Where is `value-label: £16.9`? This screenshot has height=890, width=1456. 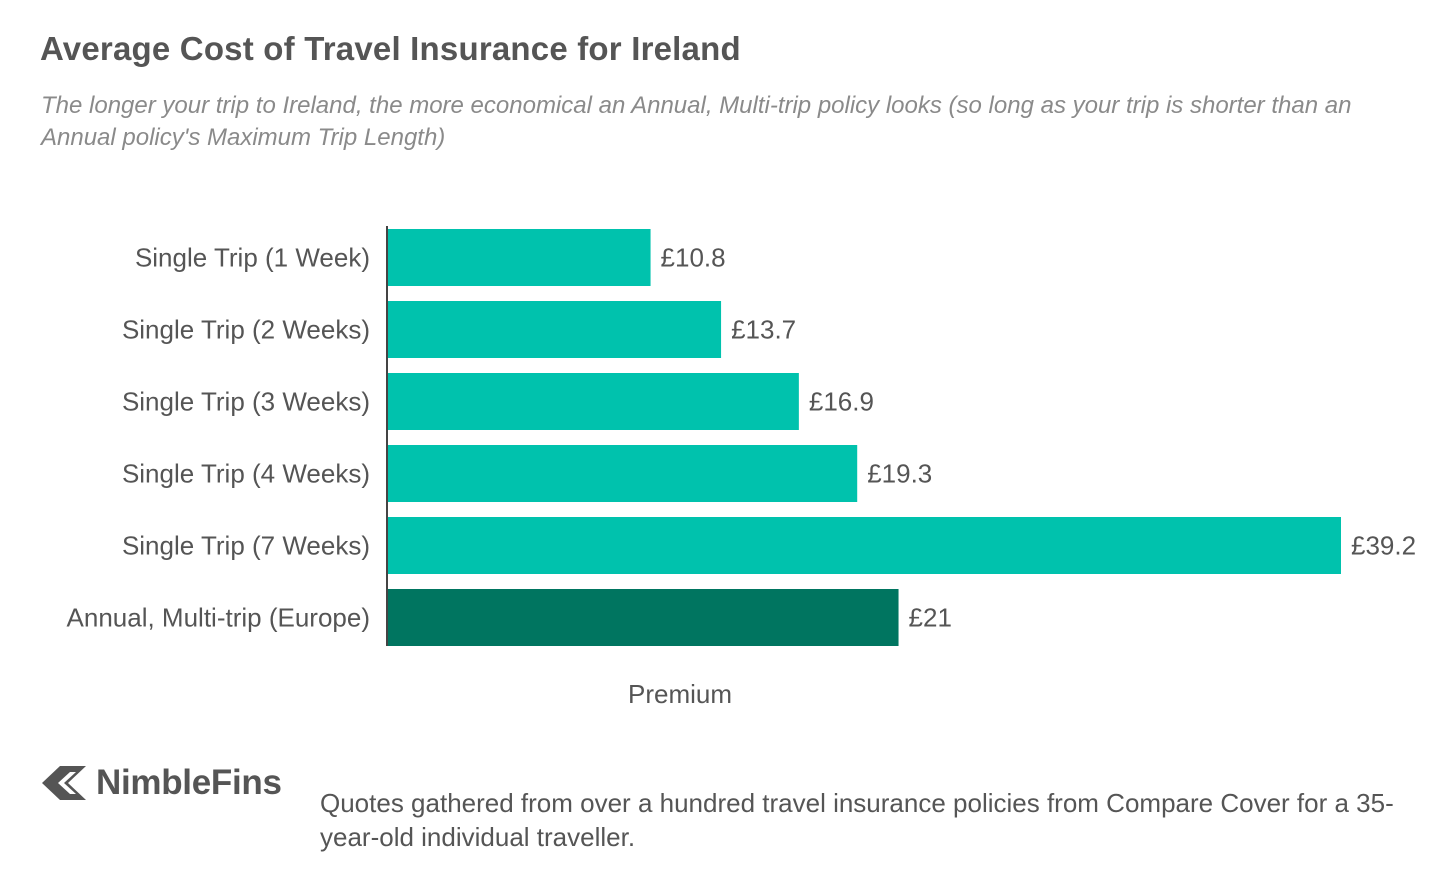 value-label: £16.9 is located at coordinates (841, 402).